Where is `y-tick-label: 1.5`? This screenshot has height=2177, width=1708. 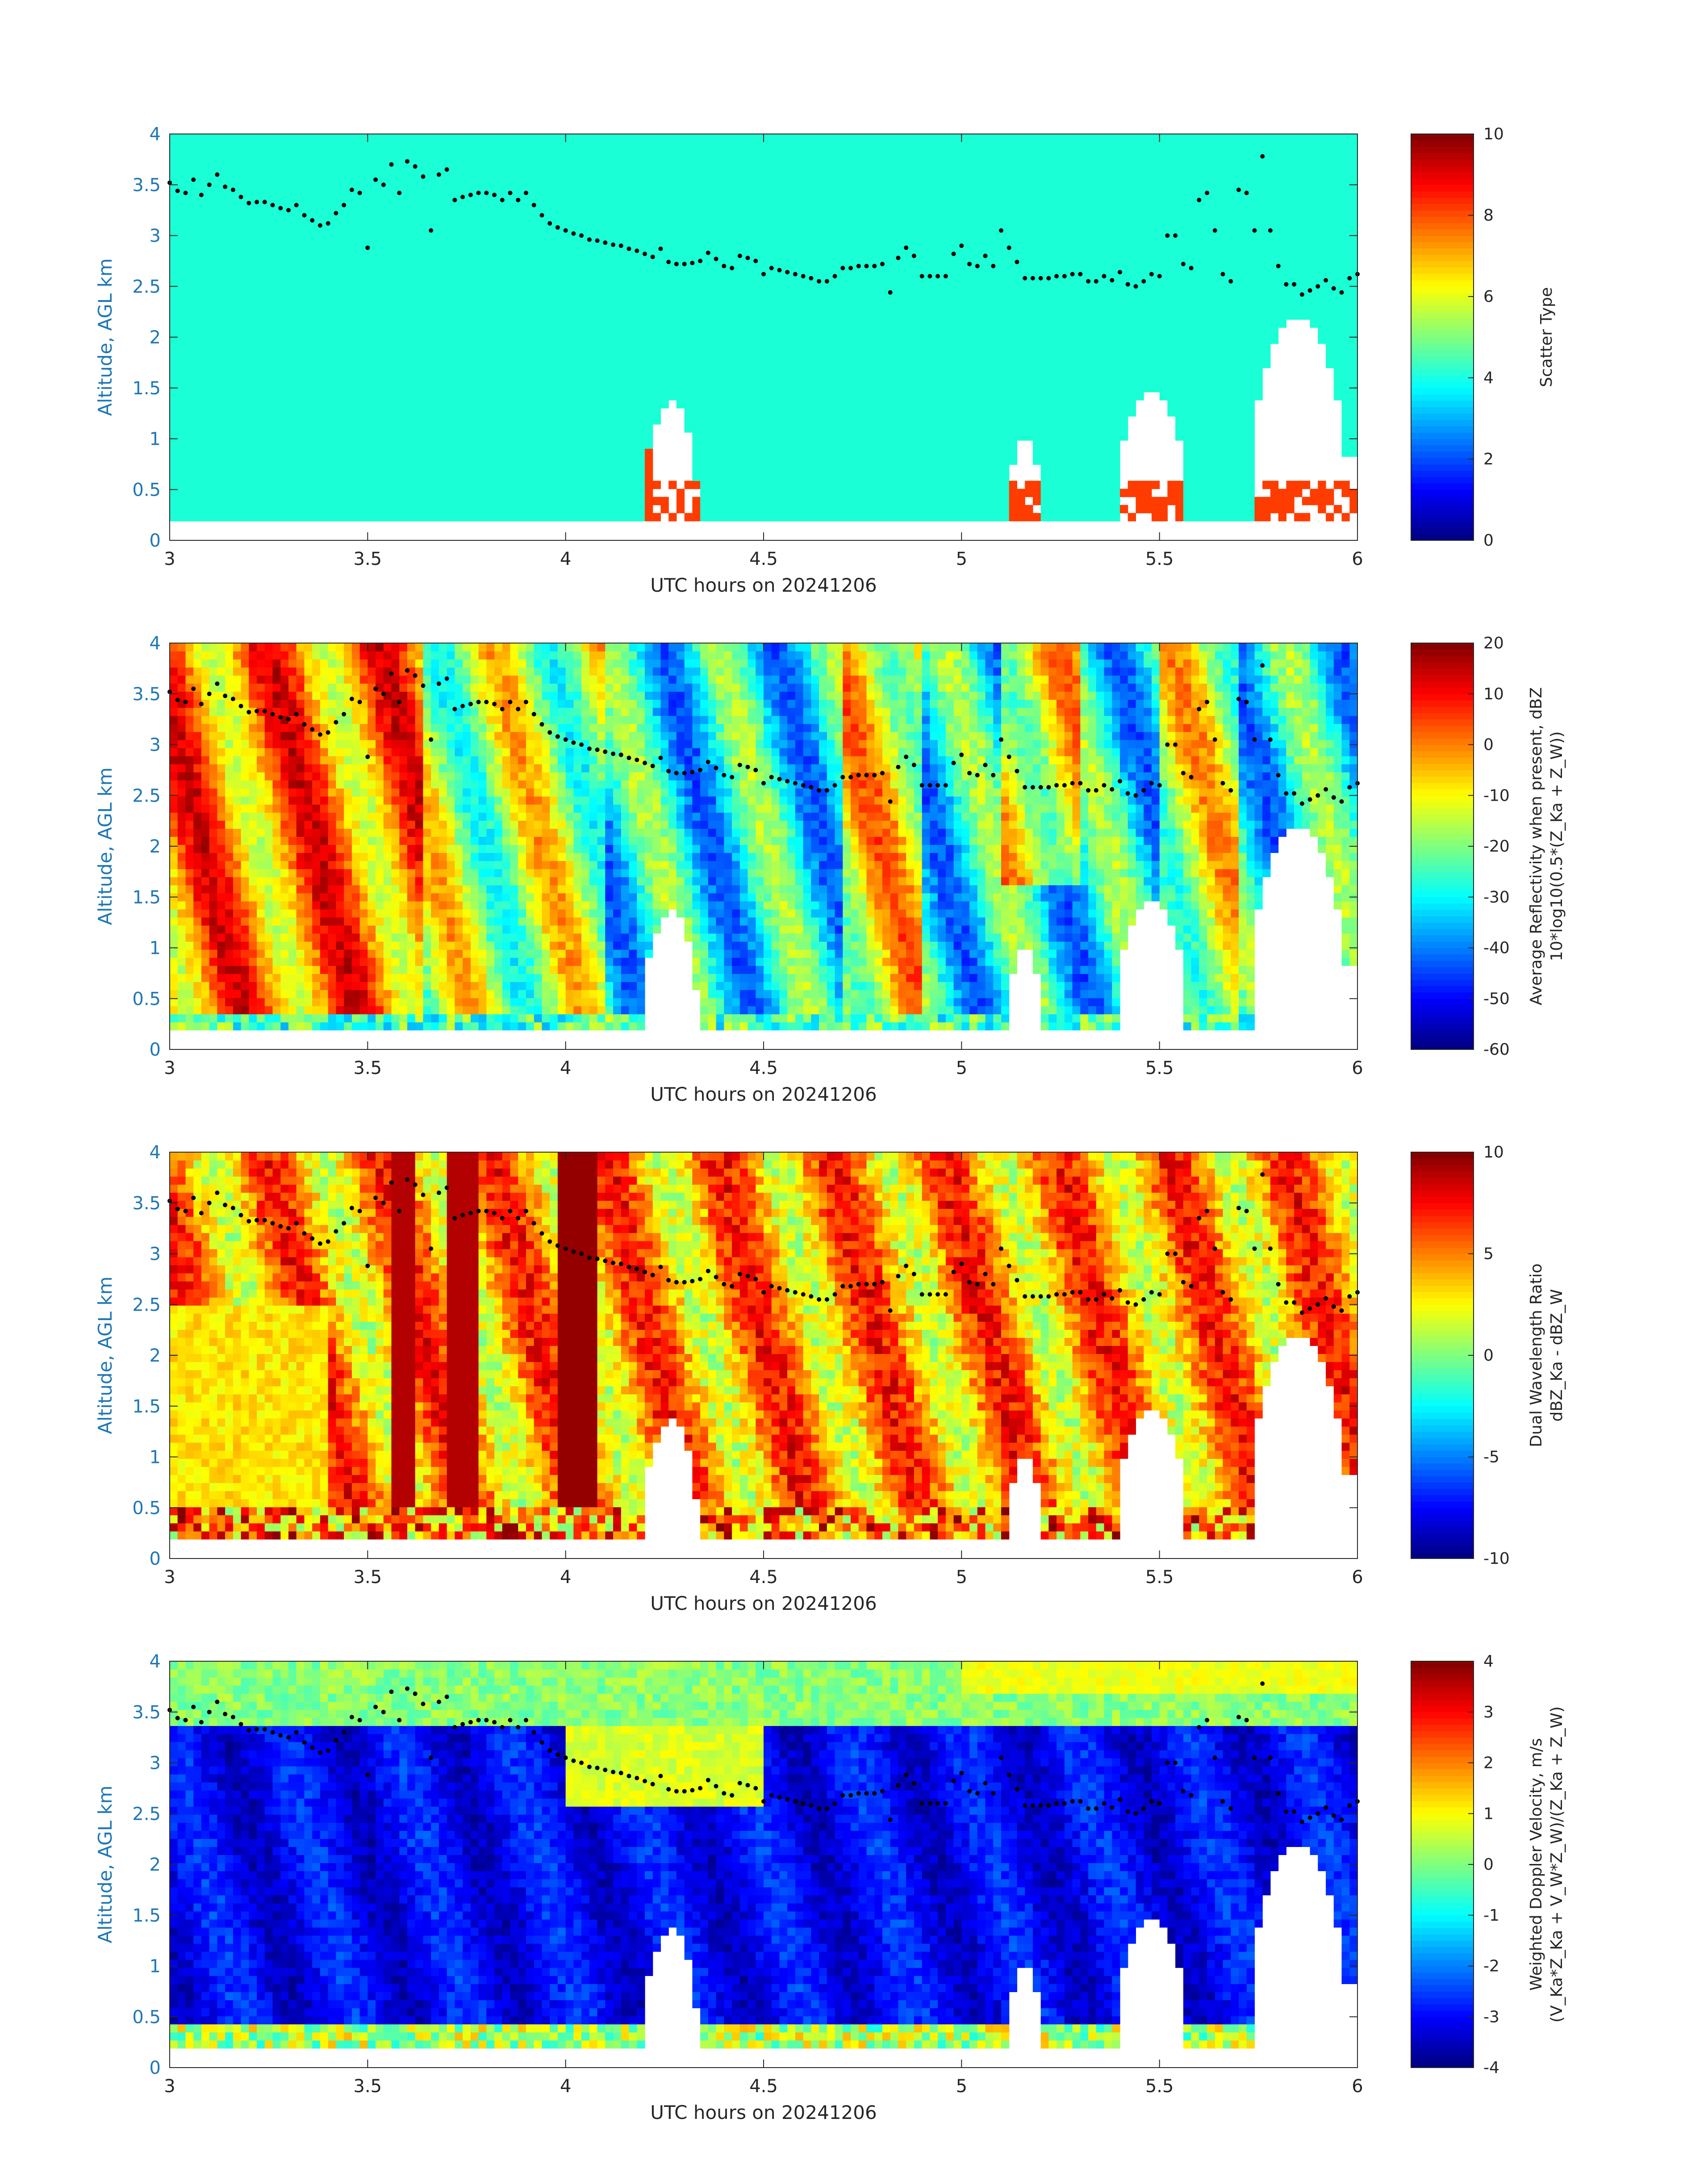
y-tick-label: 1.5 is located at coordinates (146, 897).